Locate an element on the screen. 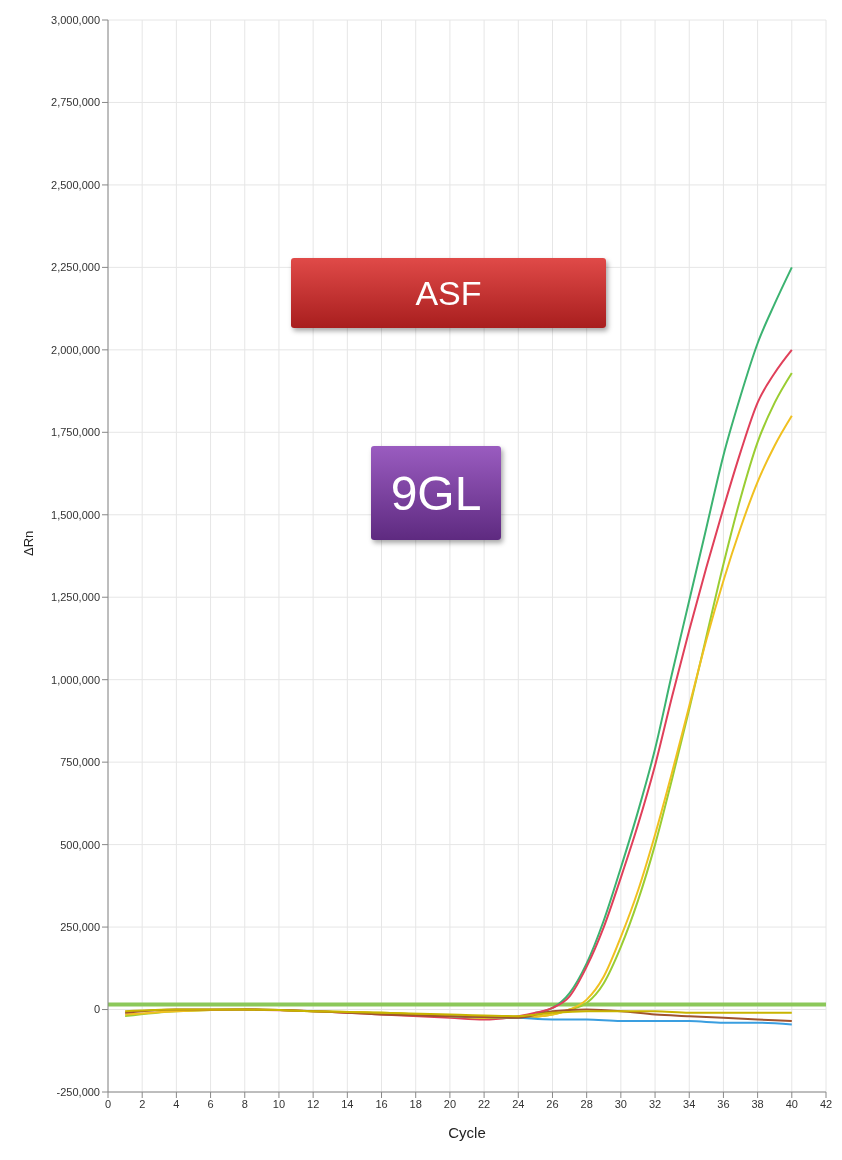 The width and height of the screenshot is (842, 1160). x-tick-label: 38 is located at coordinates (757, 1103).